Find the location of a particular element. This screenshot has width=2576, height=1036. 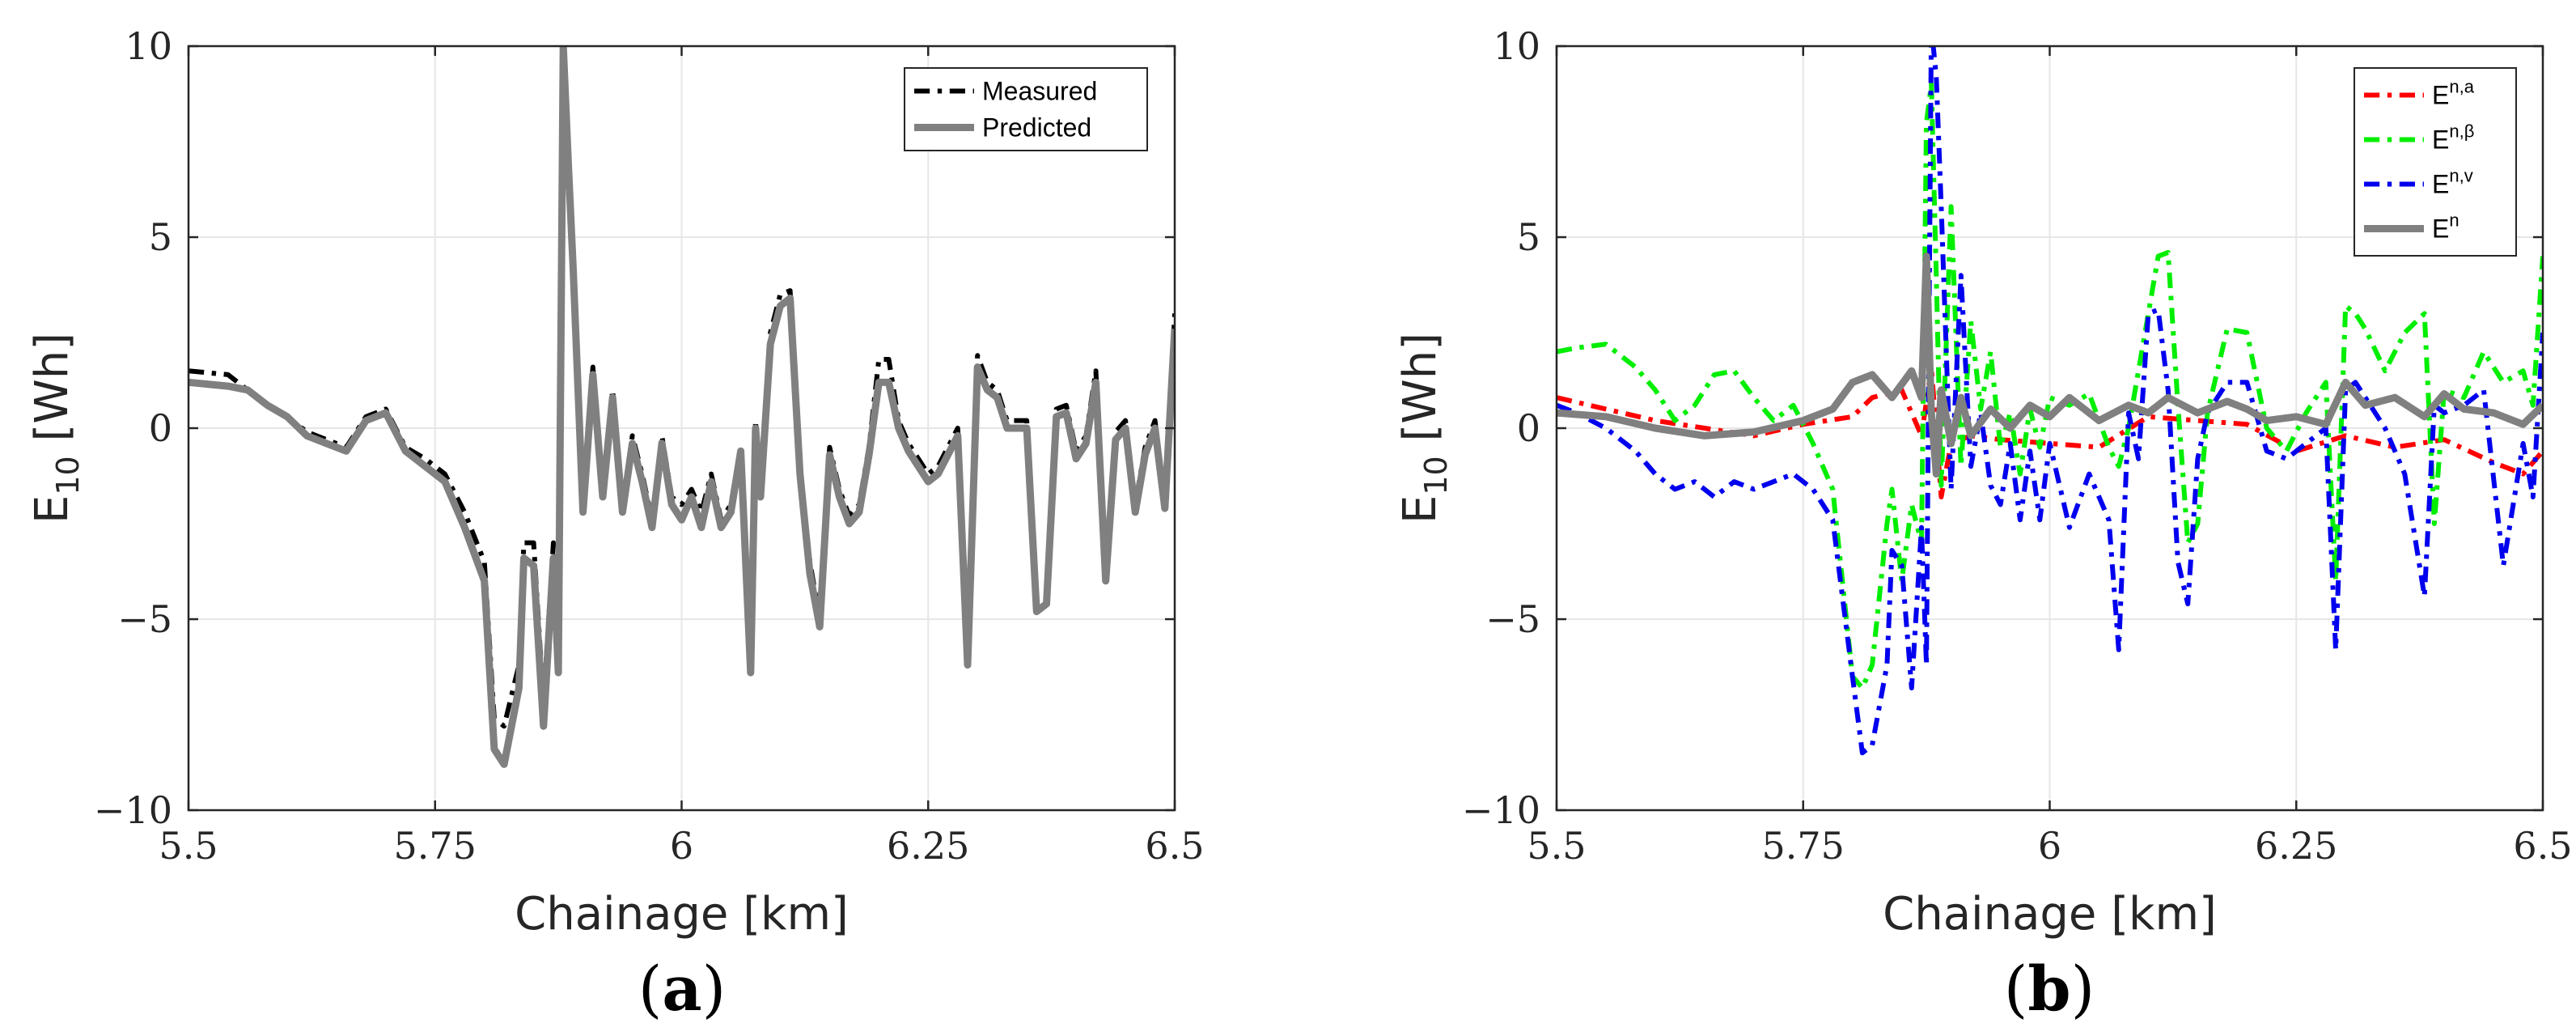

panel-label-letter: b is located at coordinates (2048, 989).